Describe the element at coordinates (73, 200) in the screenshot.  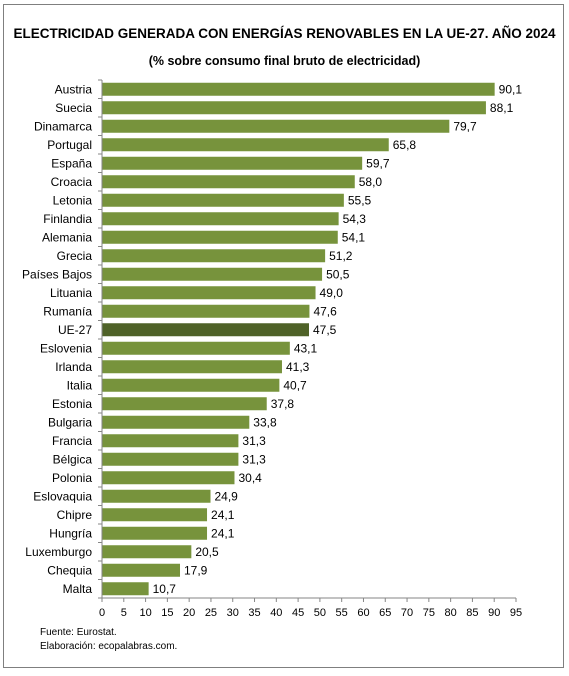
I see `category-label: Letonia` at that location.